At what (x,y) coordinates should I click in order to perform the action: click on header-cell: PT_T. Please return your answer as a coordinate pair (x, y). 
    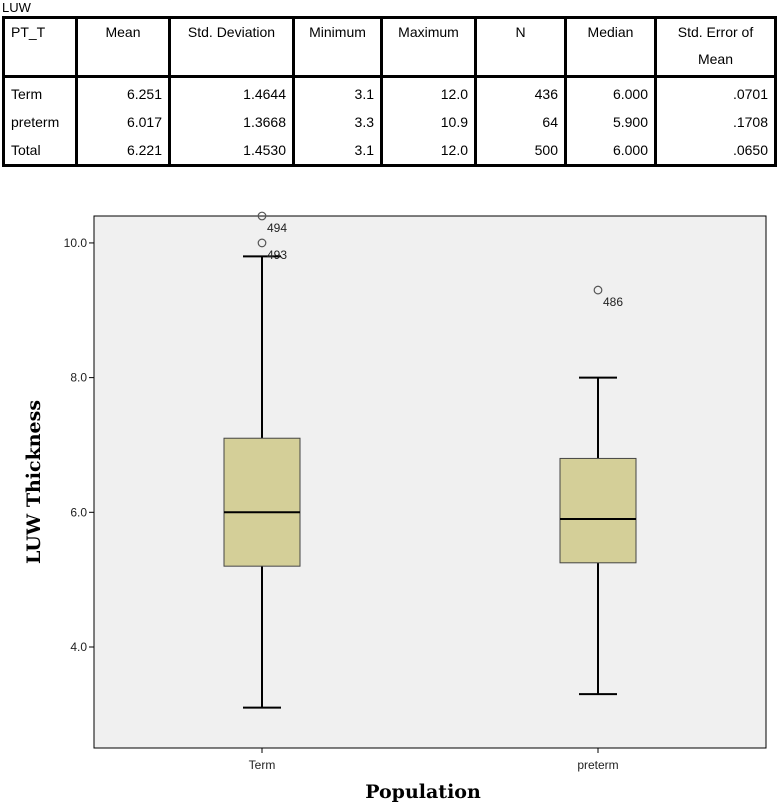
    Looking at the image, I should click on (40, 47).